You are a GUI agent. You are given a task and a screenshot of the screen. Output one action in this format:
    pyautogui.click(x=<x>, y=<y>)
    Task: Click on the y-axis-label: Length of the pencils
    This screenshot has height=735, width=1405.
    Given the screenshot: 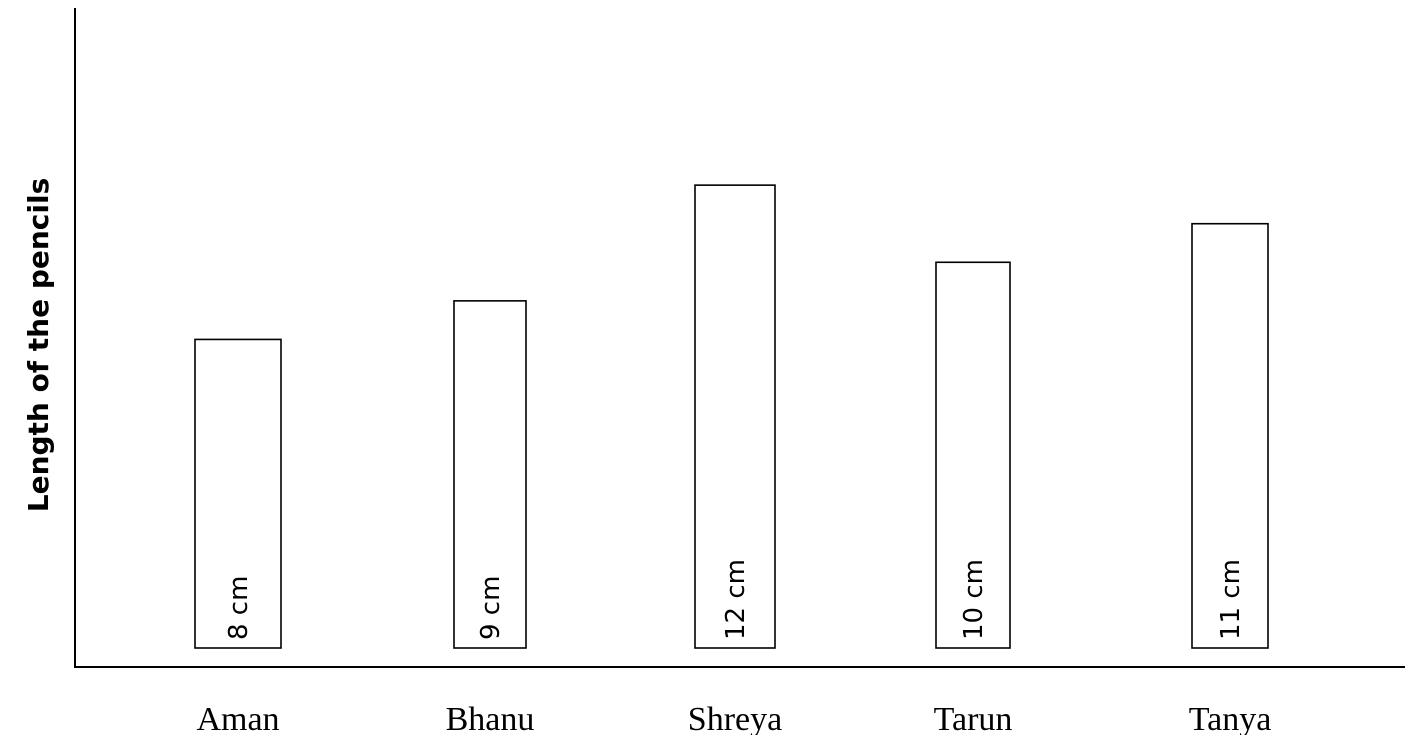 What is the action you would take?
    pyautogui.click(x=38, y=345)
    